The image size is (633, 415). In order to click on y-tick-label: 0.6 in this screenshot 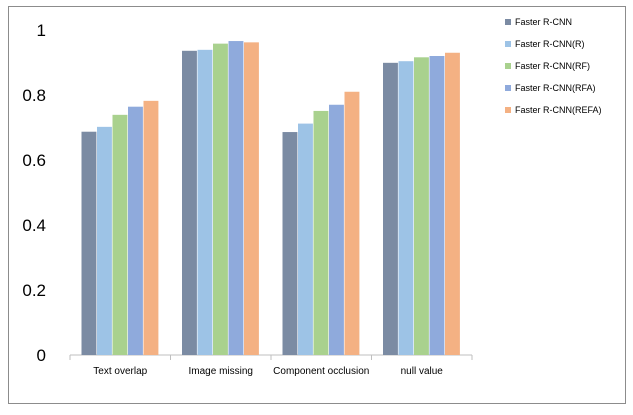, I will do `click(34, 160)`.